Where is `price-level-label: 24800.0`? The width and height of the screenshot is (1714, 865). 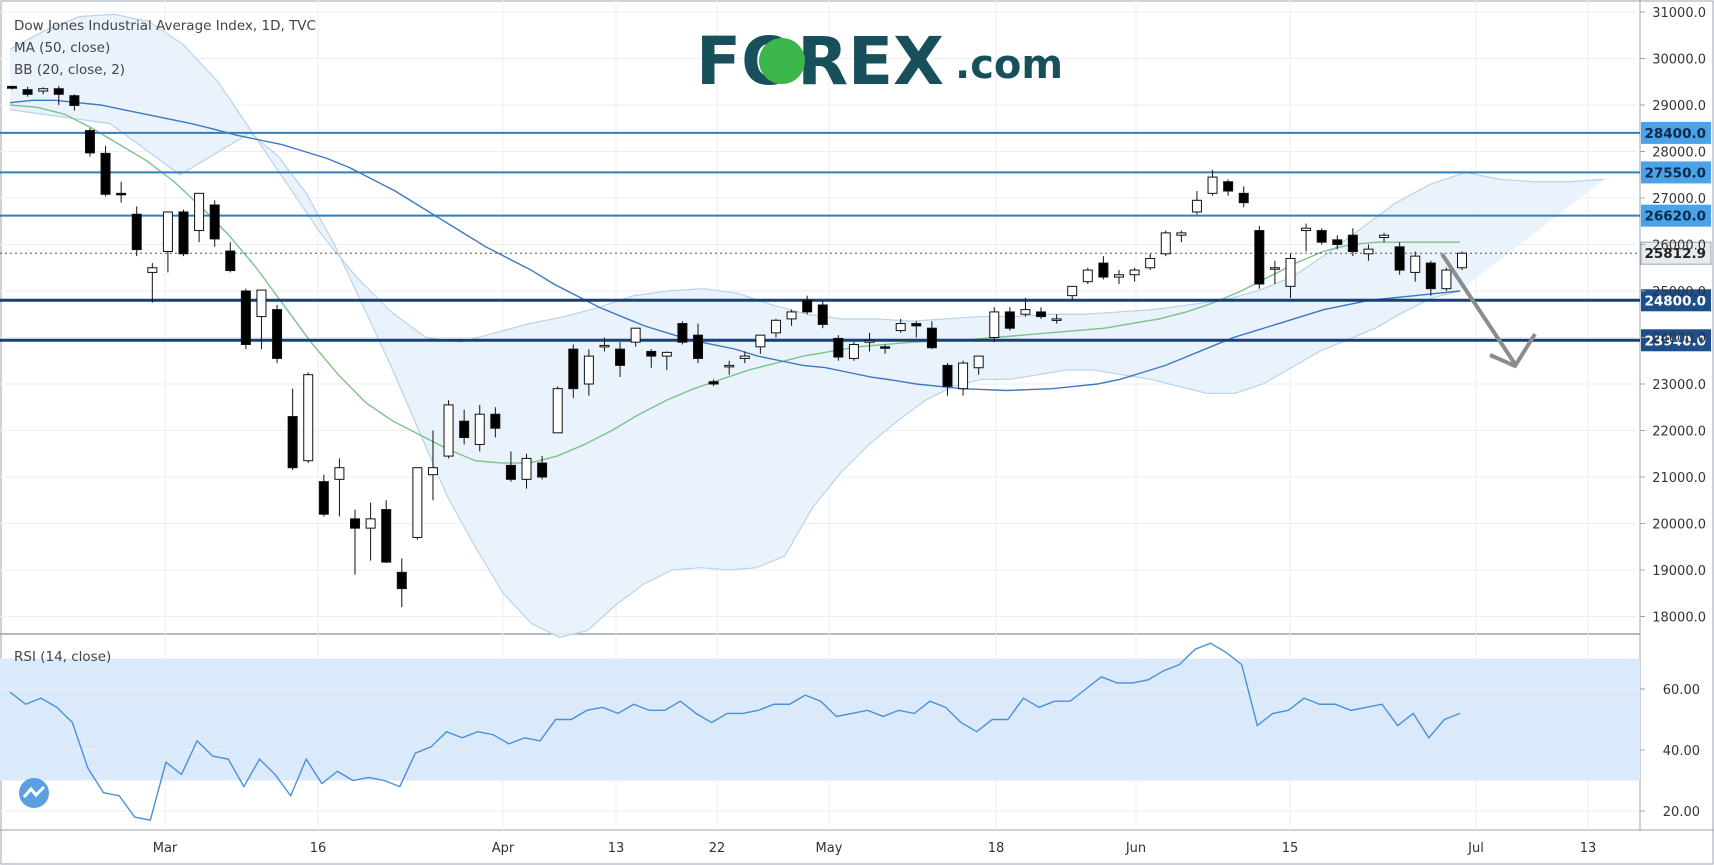 price-level-label: 24800.0 is located at coordinates (1676, 301).